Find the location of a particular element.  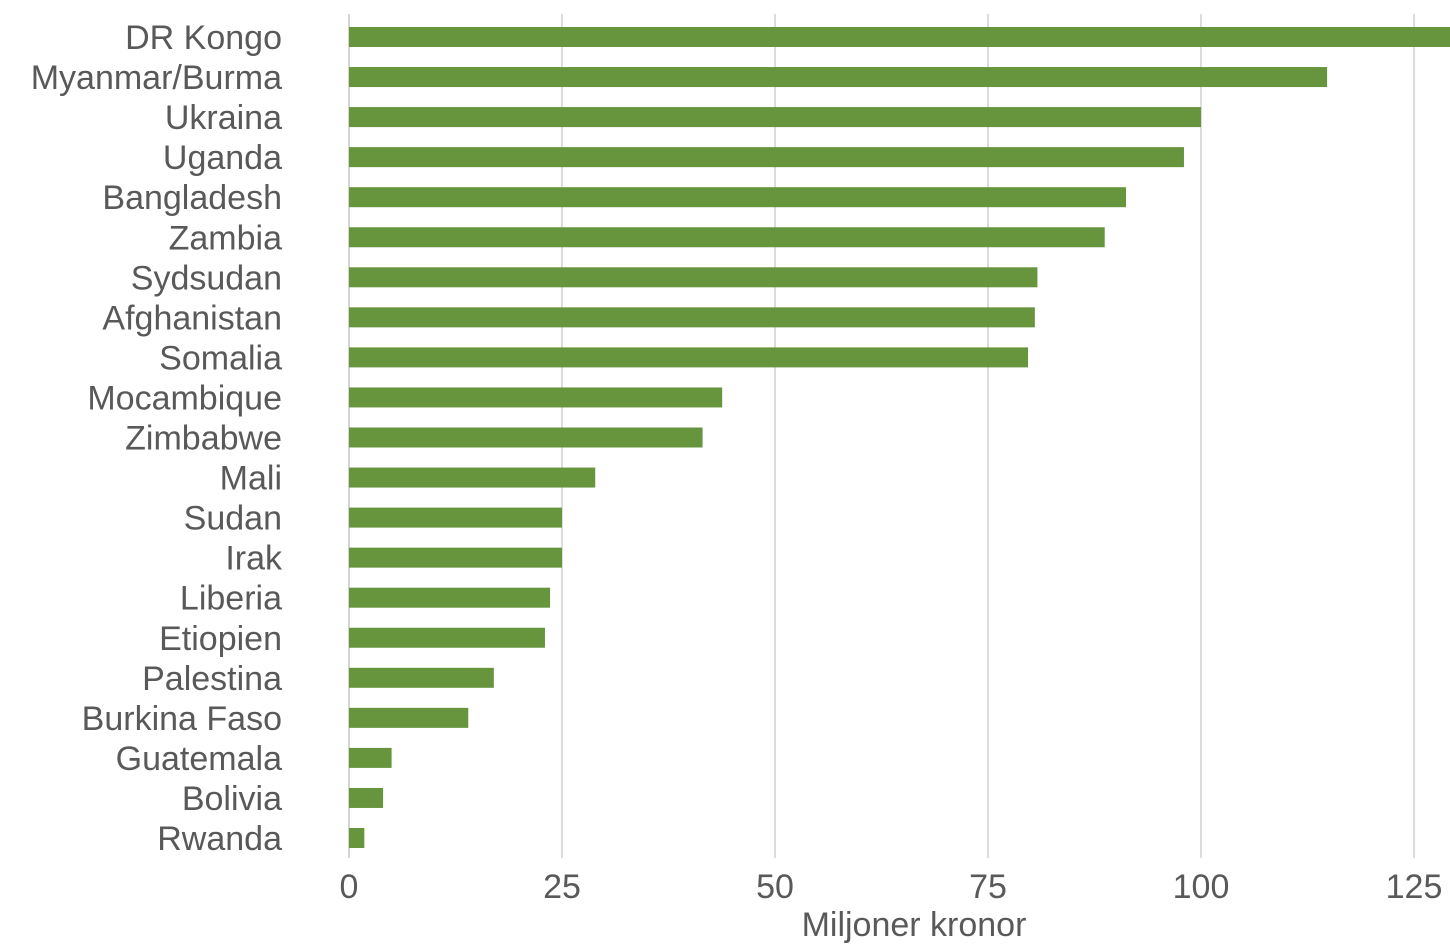

x-axis-title: Miljoner kronor is located at coordinates (914, 925).